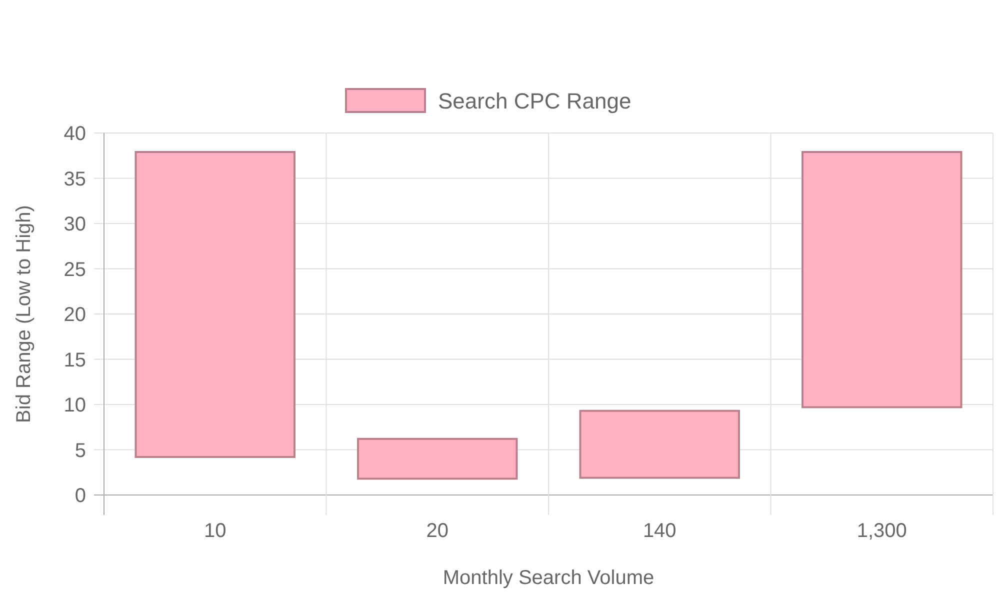 This screenshot has width=1000, height=600. I want to click on y-tick-label: 15, so click(75, 360).